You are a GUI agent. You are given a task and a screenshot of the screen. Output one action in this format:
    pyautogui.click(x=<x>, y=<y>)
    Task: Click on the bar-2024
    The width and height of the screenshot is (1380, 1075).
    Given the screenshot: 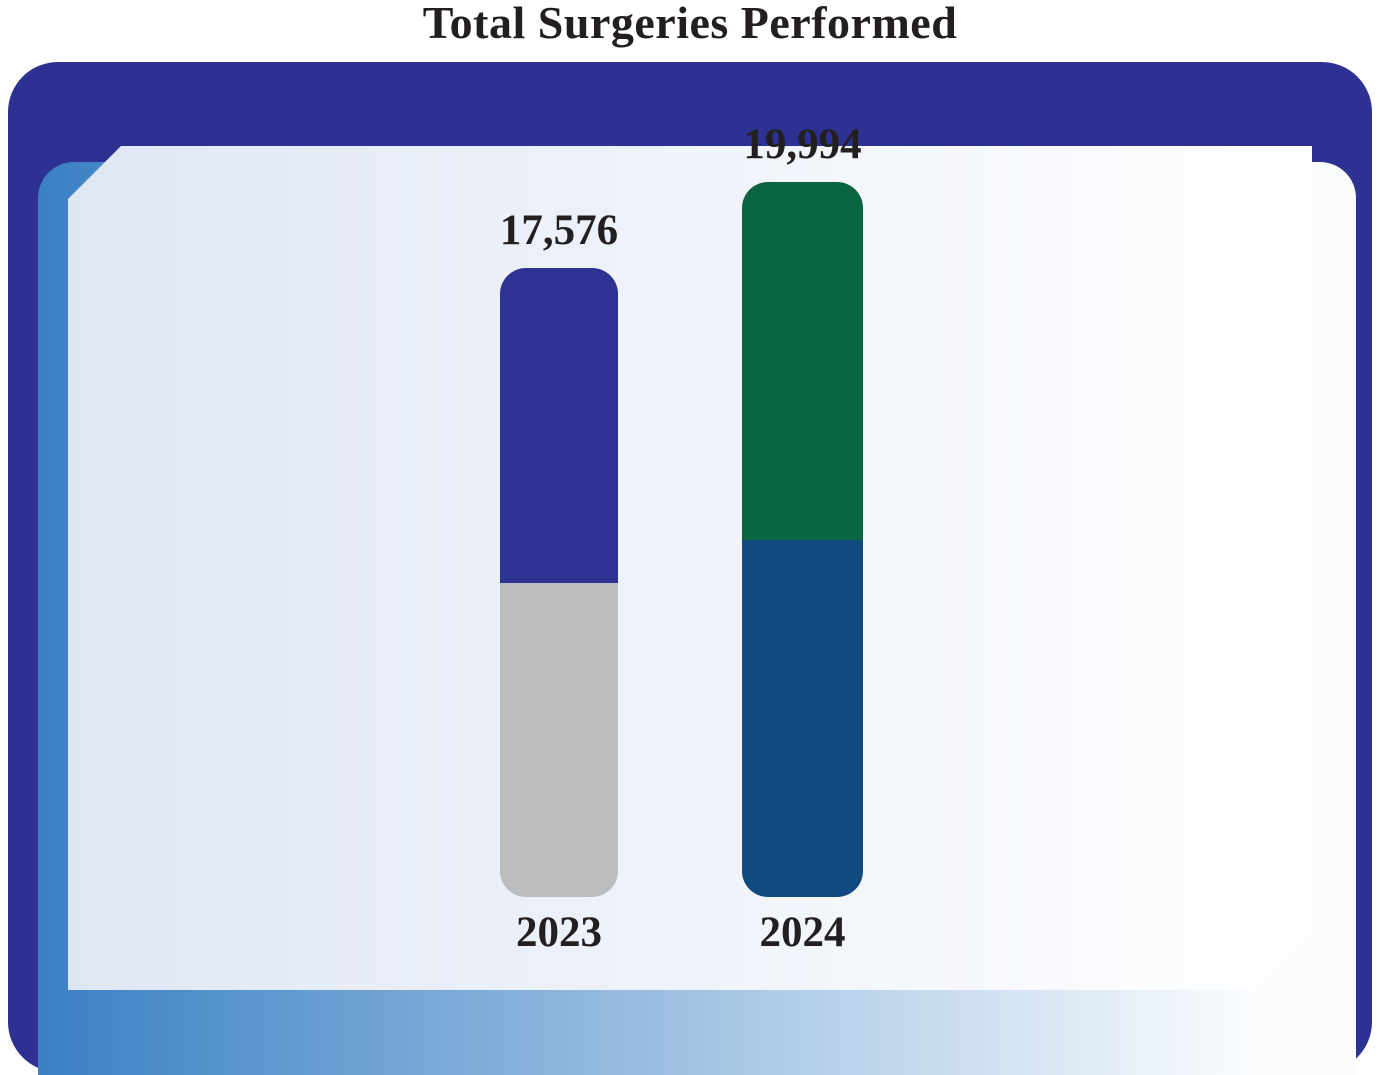 What is the action you would take?
    pyautogui.click(x=802, y=539)
    